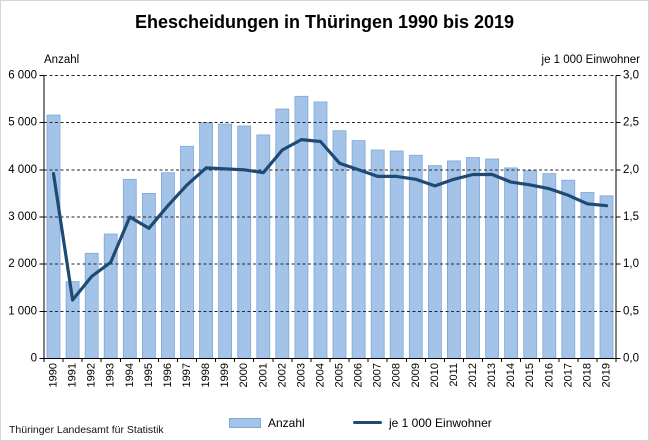  What do you see at coordinates (187, 375) in the screenshot?
I see `x-label-1997: 1997` at bounding box center [187, 375].